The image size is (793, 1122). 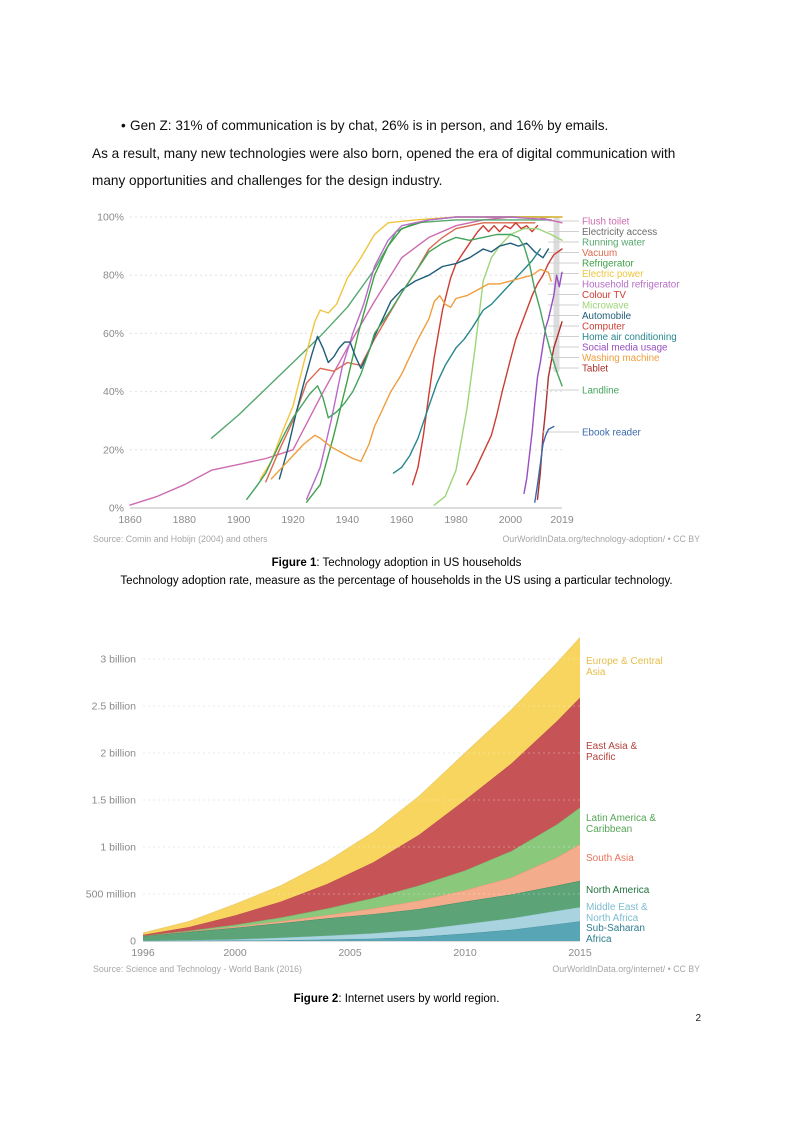 I want to click on svg-text: 80%, so click(x=113, y=276).